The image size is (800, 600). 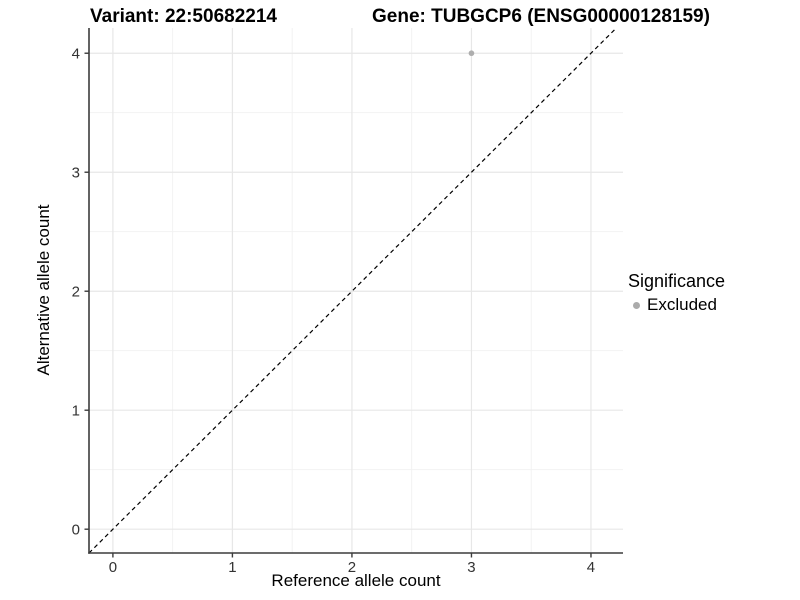 I want to click on y-tick-label: 3, so click(x=76, y=173).